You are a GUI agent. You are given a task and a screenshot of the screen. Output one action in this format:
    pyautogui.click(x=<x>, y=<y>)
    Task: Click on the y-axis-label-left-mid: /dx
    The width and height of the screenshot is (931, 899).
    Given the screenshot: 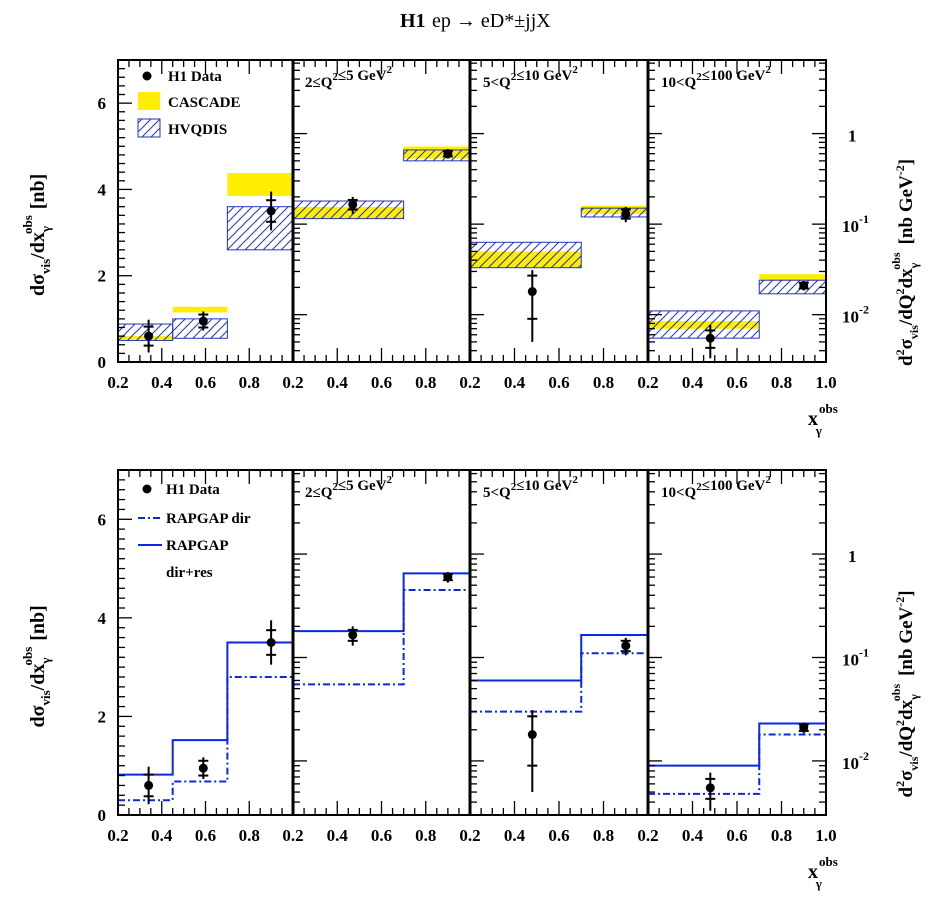 What is the action you would take?
    pyautogui.click(x=38, y=678)
    